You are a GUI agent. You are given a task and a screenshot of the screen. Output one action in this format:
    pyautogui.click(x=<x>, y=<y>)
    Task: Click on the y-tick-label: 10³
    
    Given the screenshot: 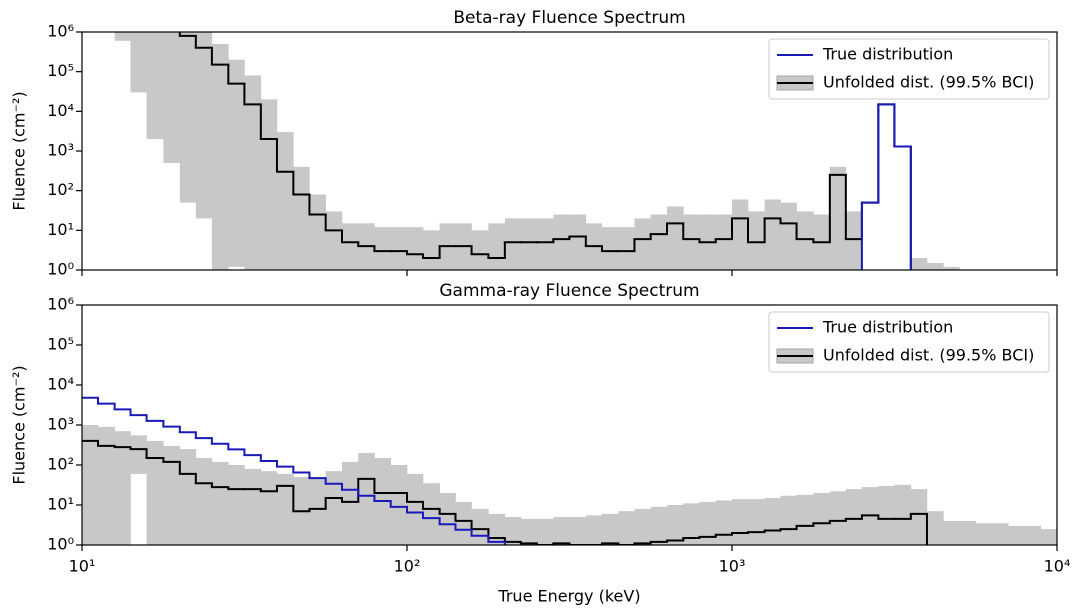 What is the action you would take?
    pyautogui.click(x=60, y=150)
    